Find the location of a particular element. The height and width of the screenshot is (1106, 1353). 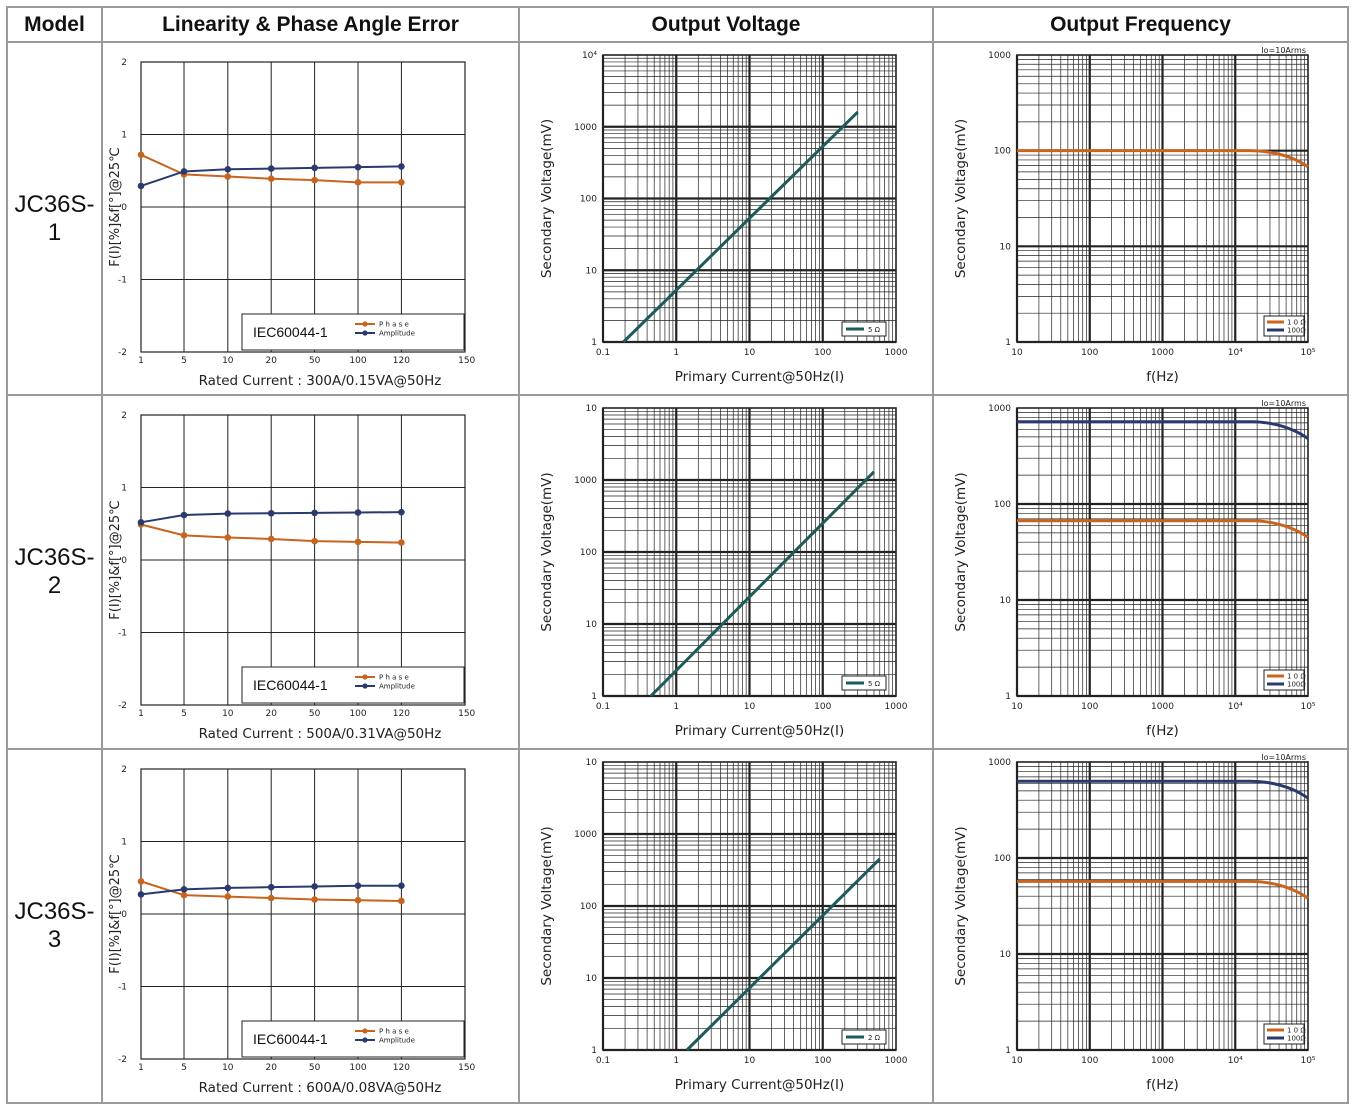

y-tick-label: -2 is located at coordinates (122, 706).